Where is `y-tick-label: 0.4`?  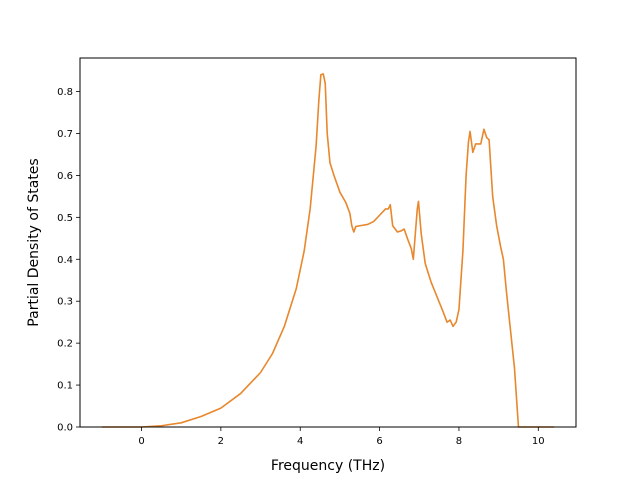 y-tick-label: 0.4 is located at coordinates (65, 260).